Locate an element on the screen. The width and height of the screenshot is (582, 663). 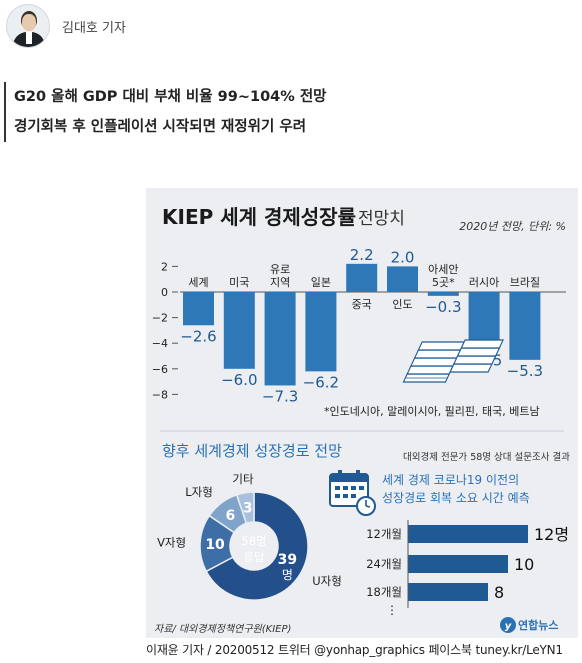
donut-slice-value: 39 is located at coordinates (287, 560).